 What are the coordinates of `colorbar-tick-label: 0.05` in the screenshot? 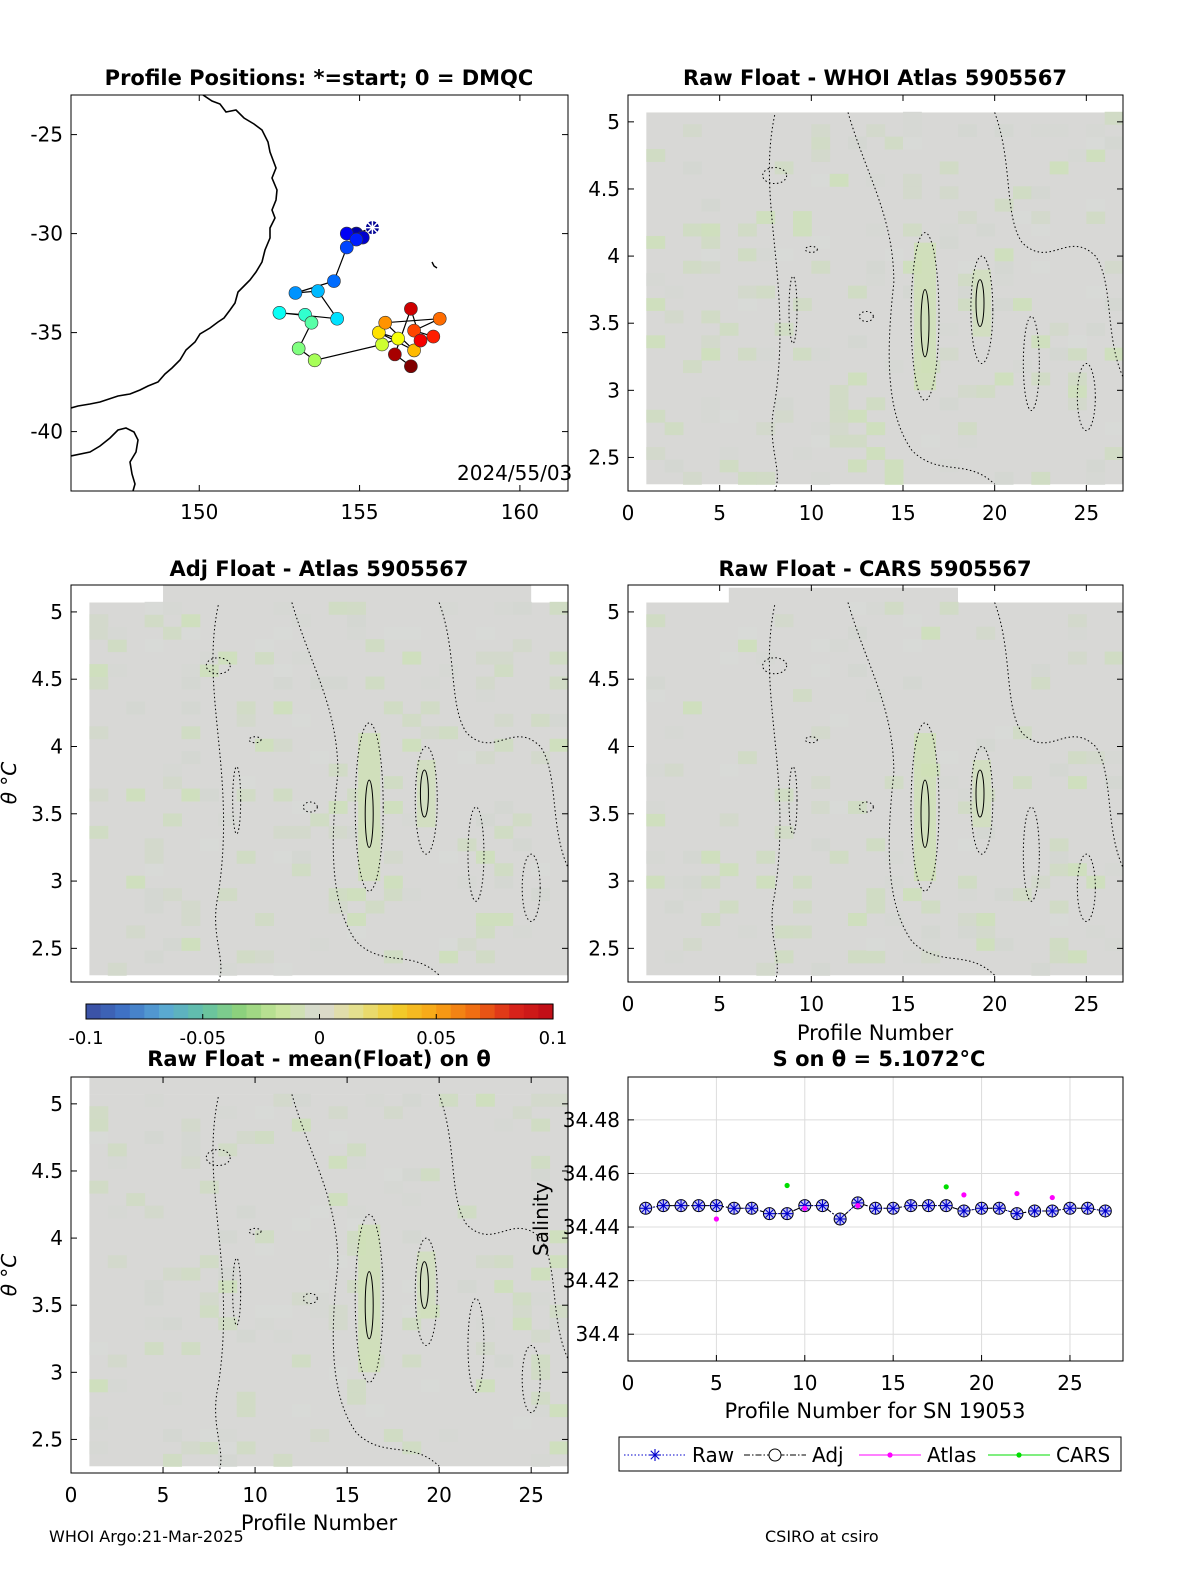 It's located at (436, 1038).